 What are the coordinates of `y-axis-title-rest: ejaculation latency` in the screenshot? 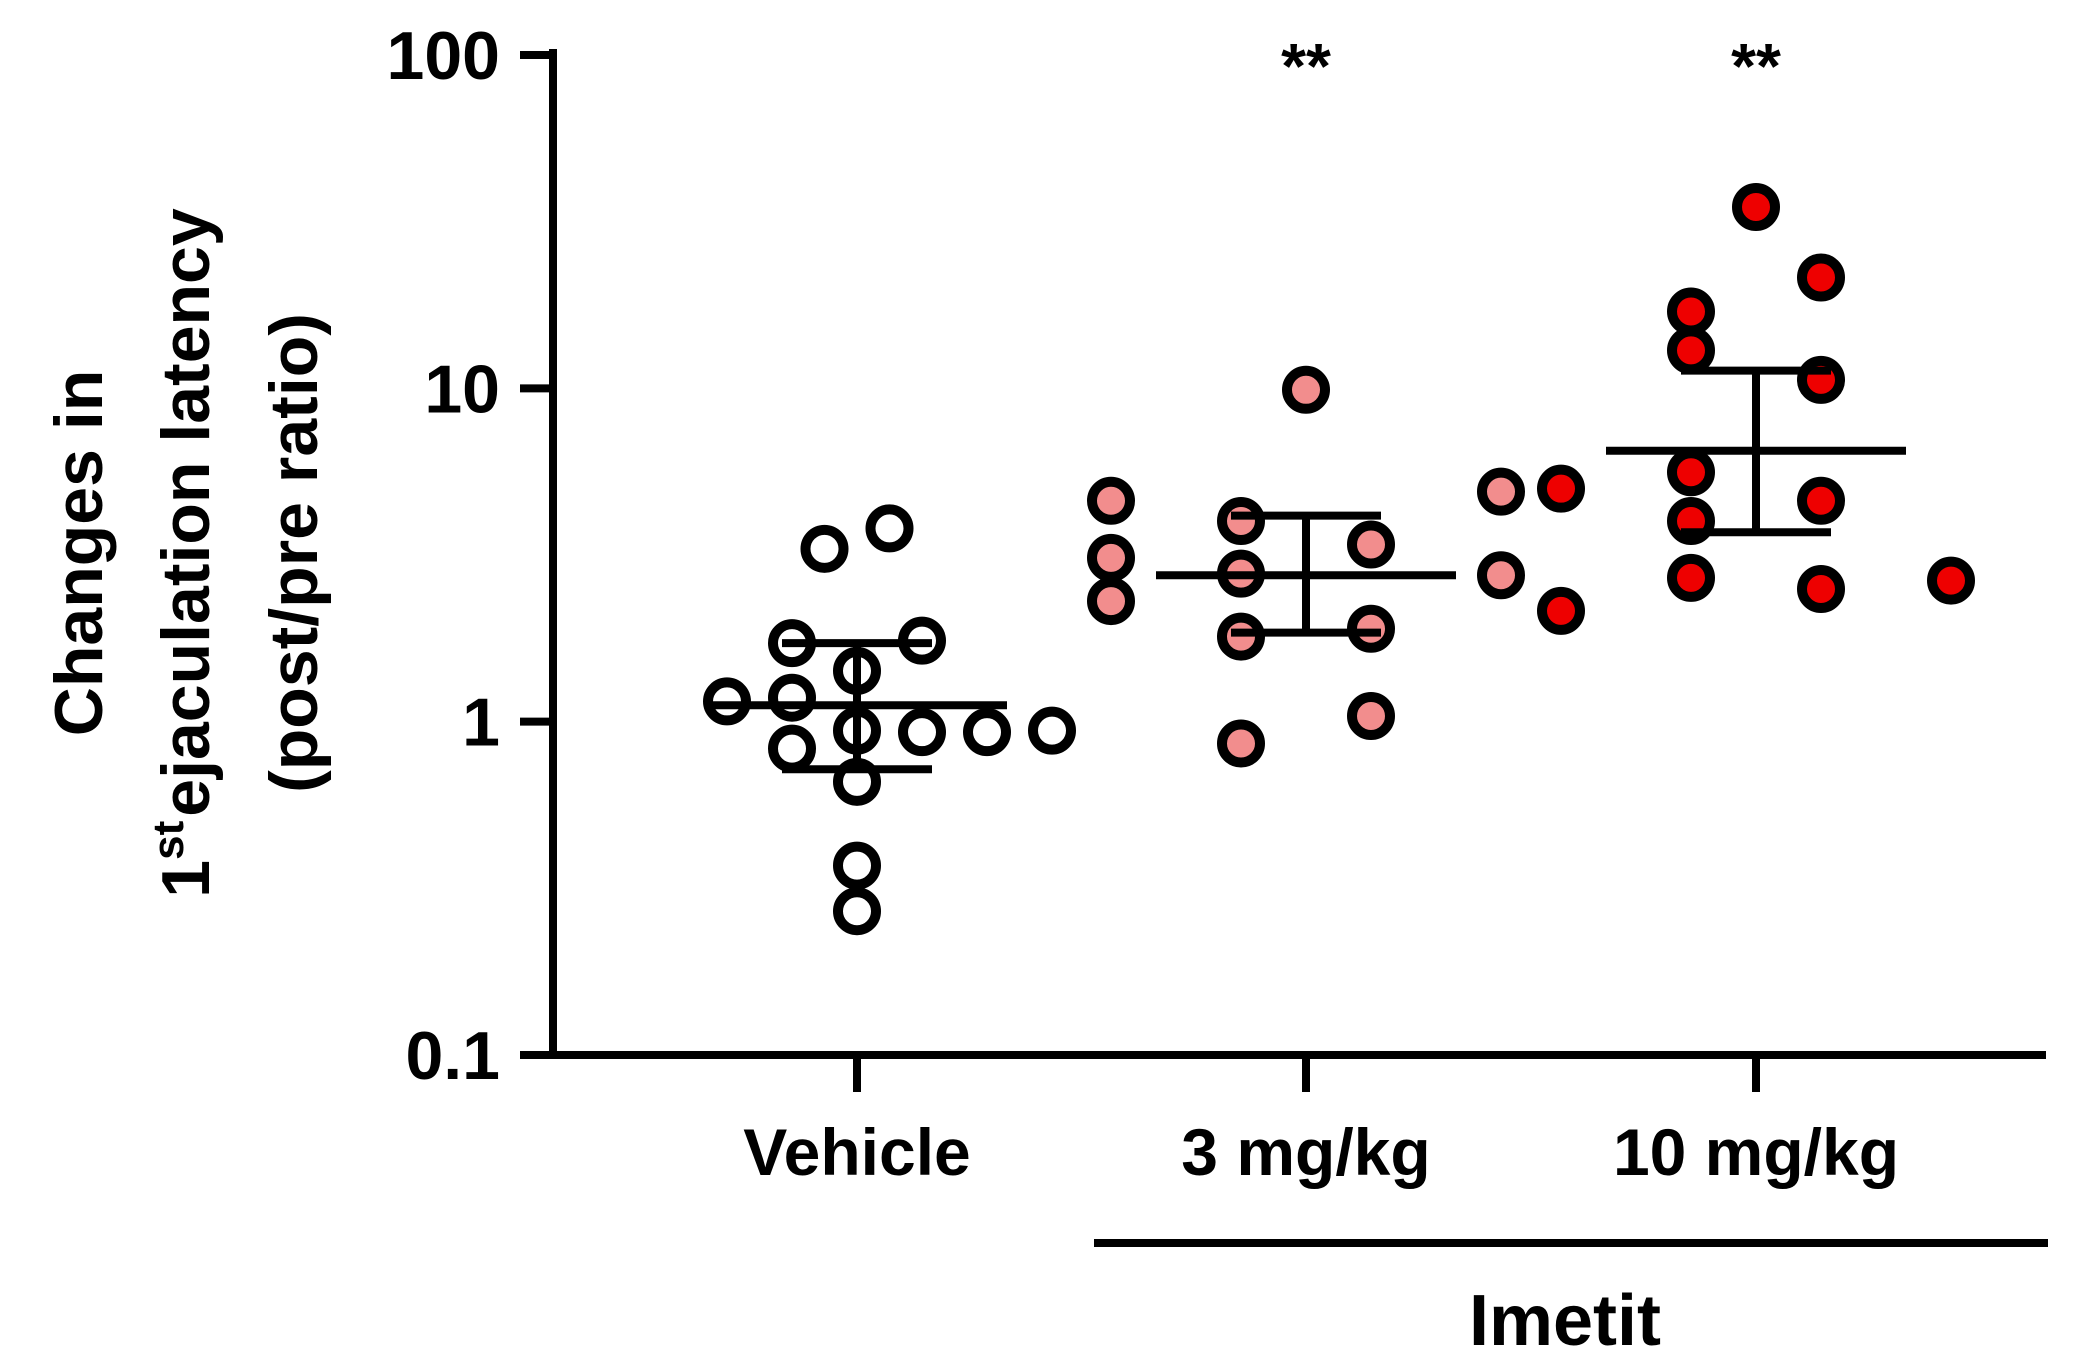 It's located at (186, 512).